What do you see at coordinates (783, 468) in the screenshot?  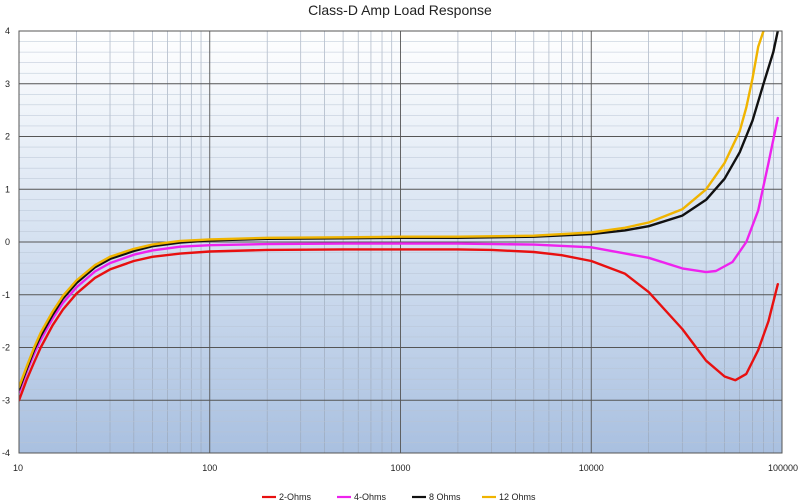 I see `x-tick-label: 100000` at bounding box center [783, 468].